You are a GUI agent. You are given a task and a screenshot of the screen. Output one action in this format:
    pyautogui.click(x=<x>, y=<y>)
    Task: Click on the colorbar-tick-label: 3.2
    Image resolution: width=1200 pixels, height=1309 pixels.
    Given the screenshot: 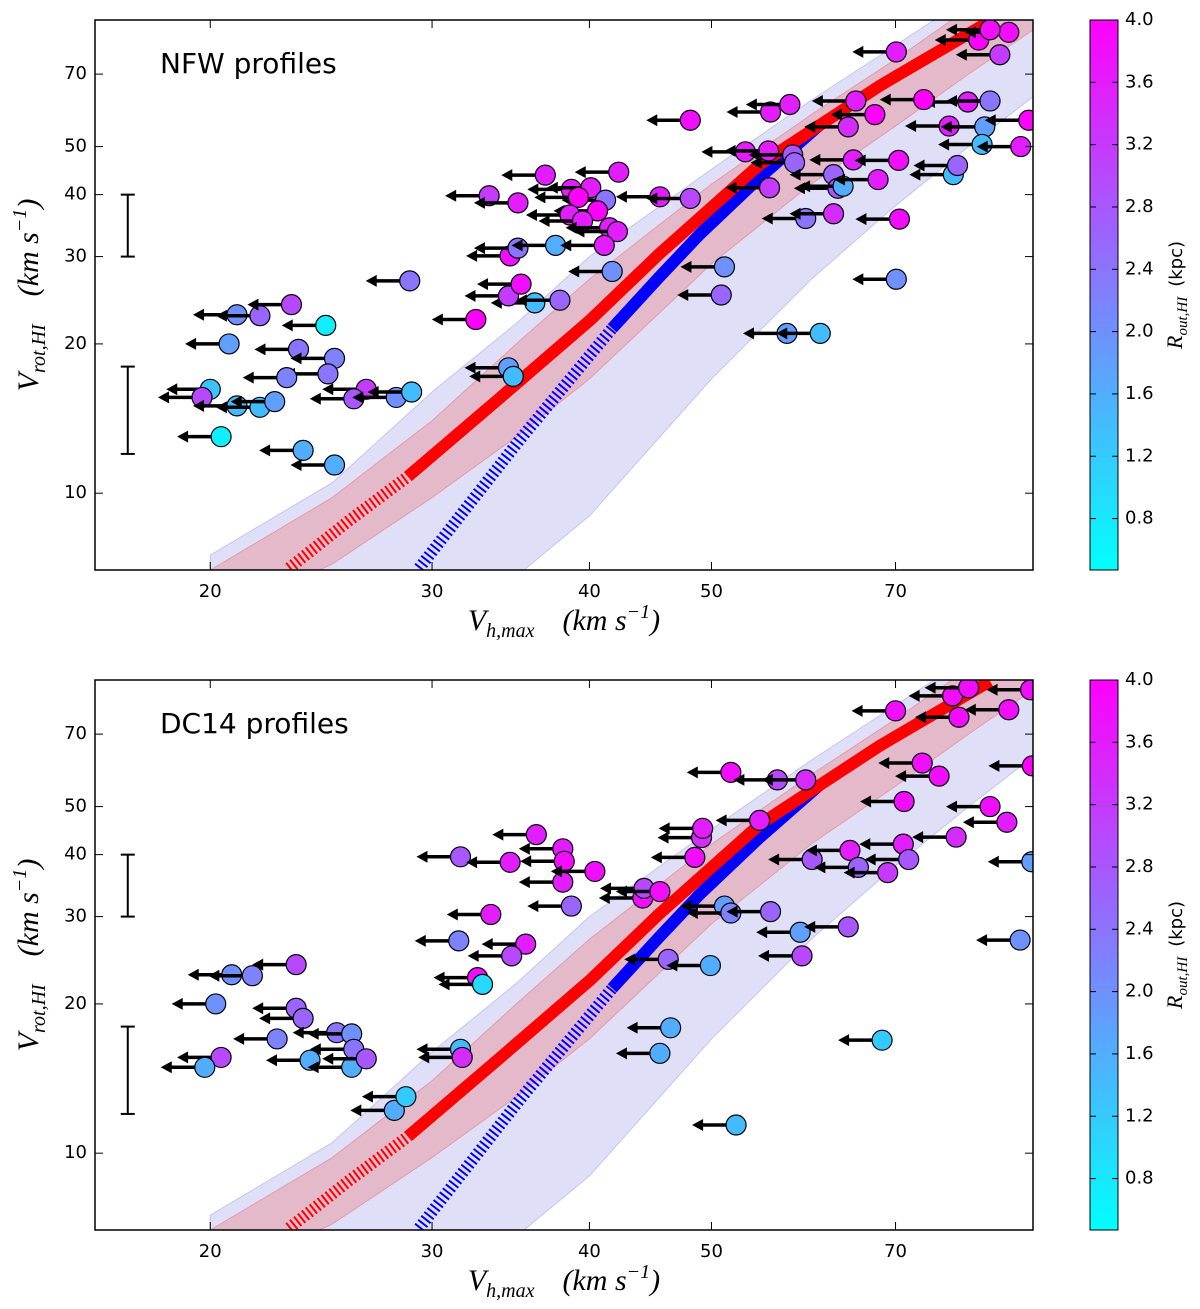 What is the action you would take?
    pyautogui.click(x=1139, y=804)
    